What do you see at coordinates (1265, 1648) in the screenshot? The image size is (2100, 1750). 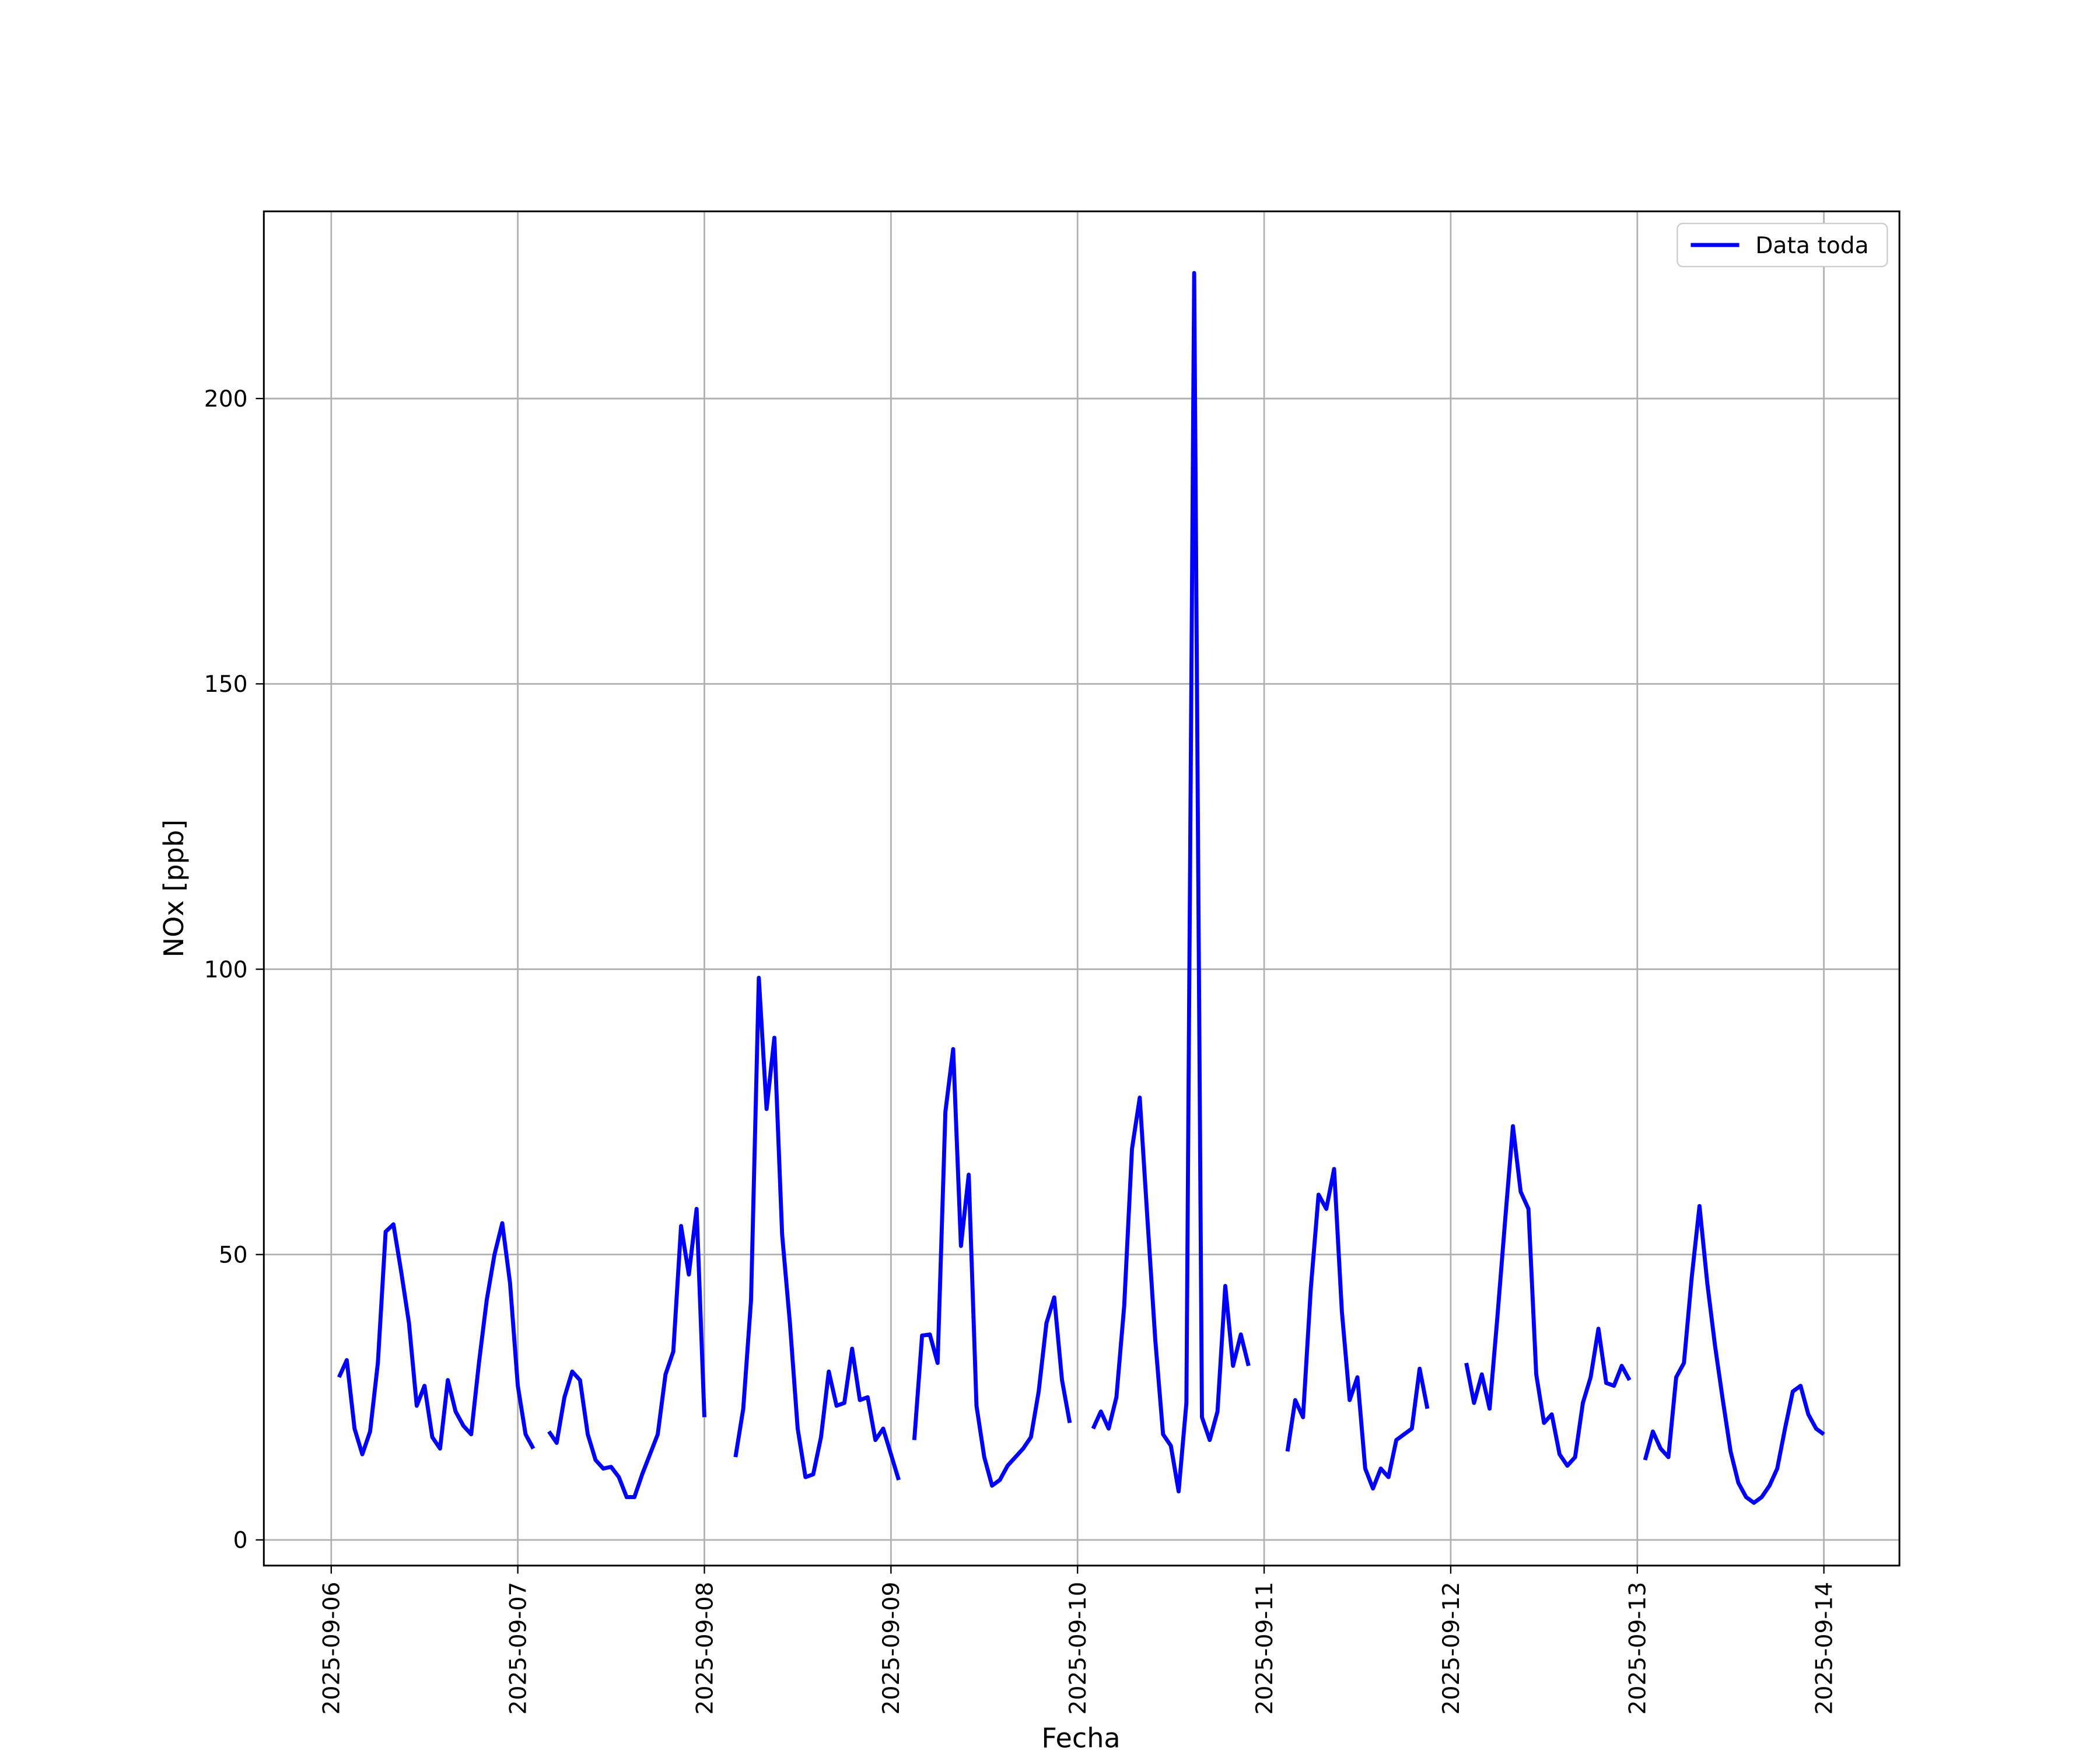 I see `x-tick-label: 2025-09-11` at bounding box center [1265, 1648].